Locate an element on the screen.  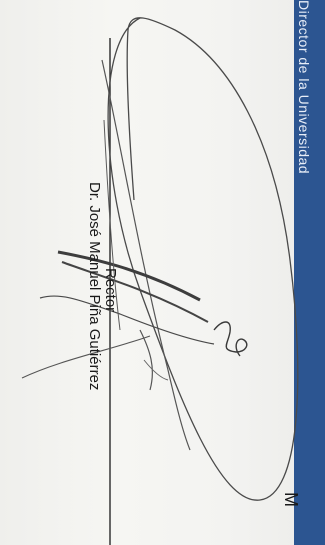
banner-text: Director de la Universidad is located at coordinates (304, 87).